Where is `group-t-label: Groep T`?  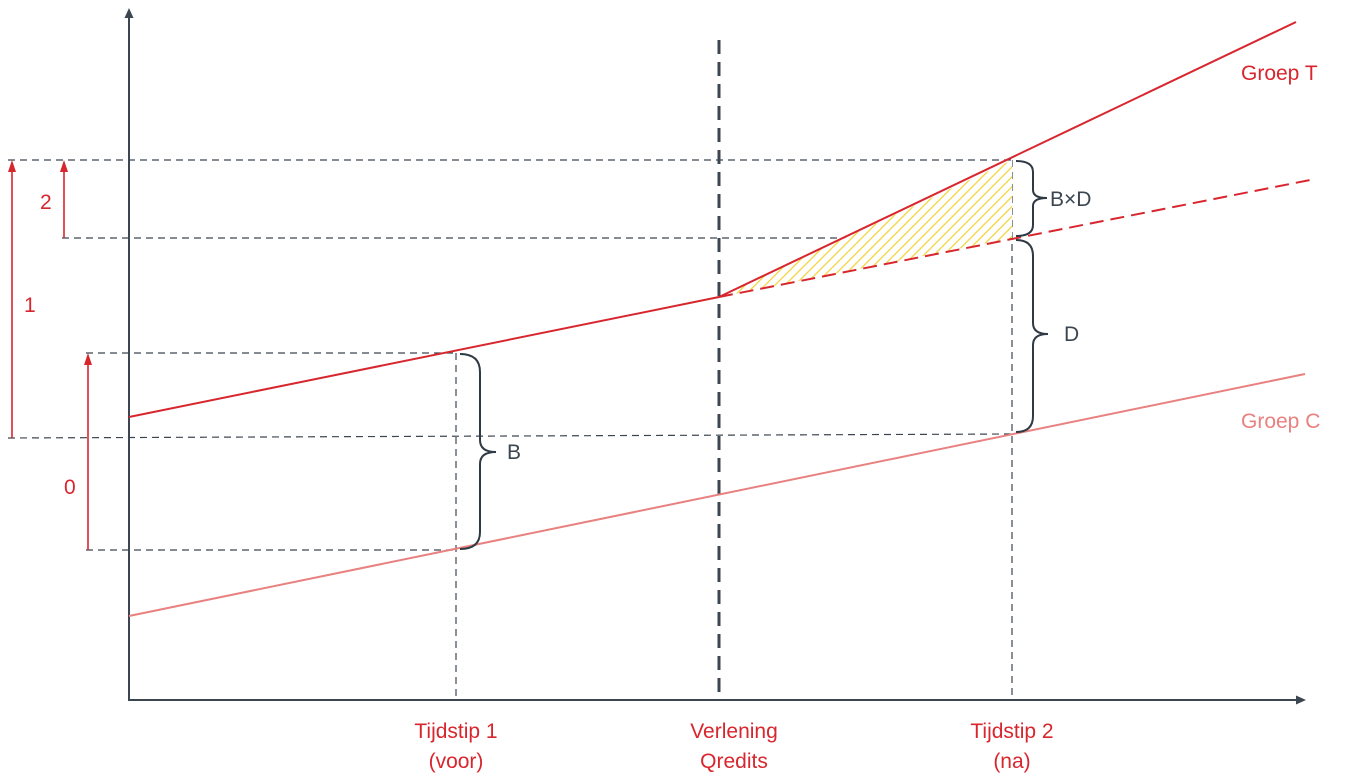
group-t-label: Groep T is located at coordinates (1279, 73).